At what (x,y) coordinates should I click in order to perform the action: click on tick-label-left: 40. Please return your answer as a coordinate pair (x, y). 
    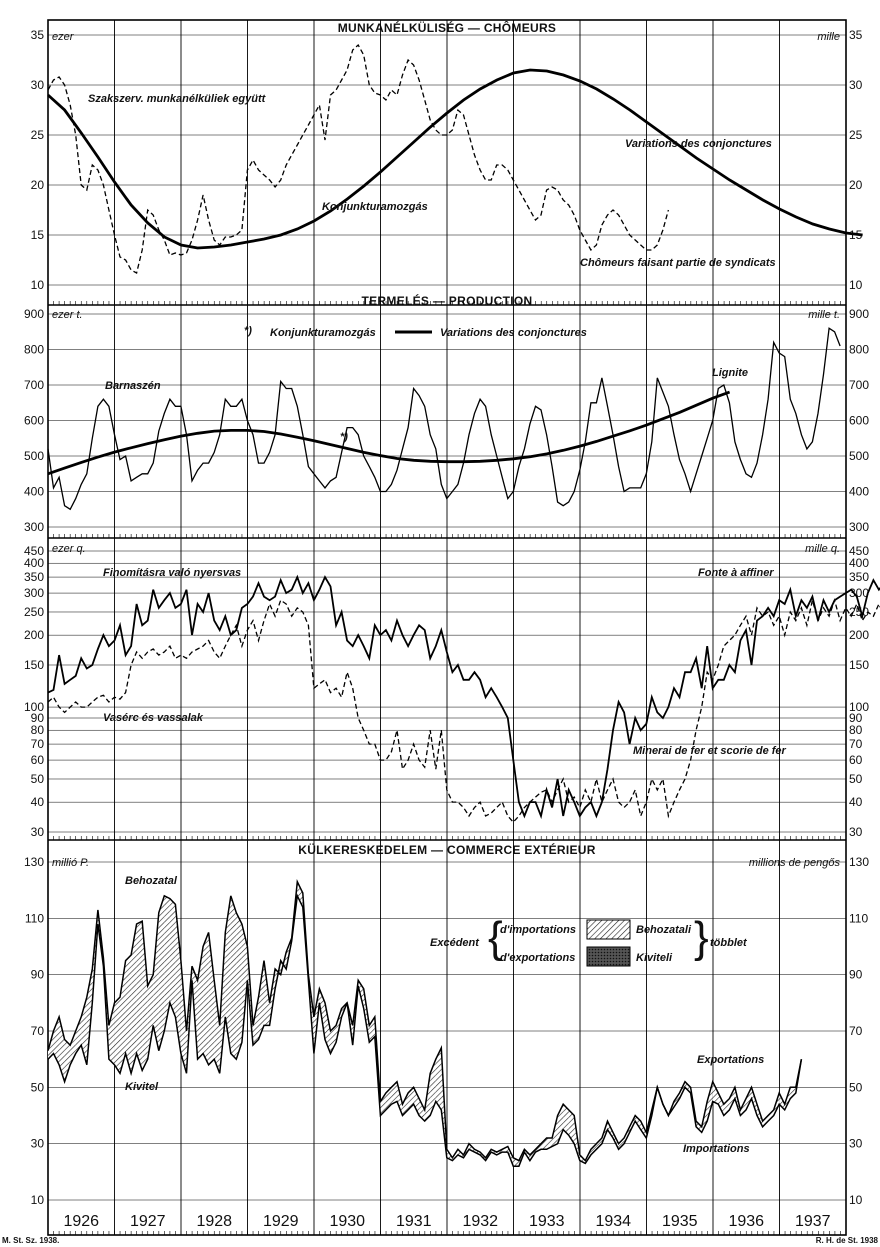
    Looking at the image, I should click on (38, 802).